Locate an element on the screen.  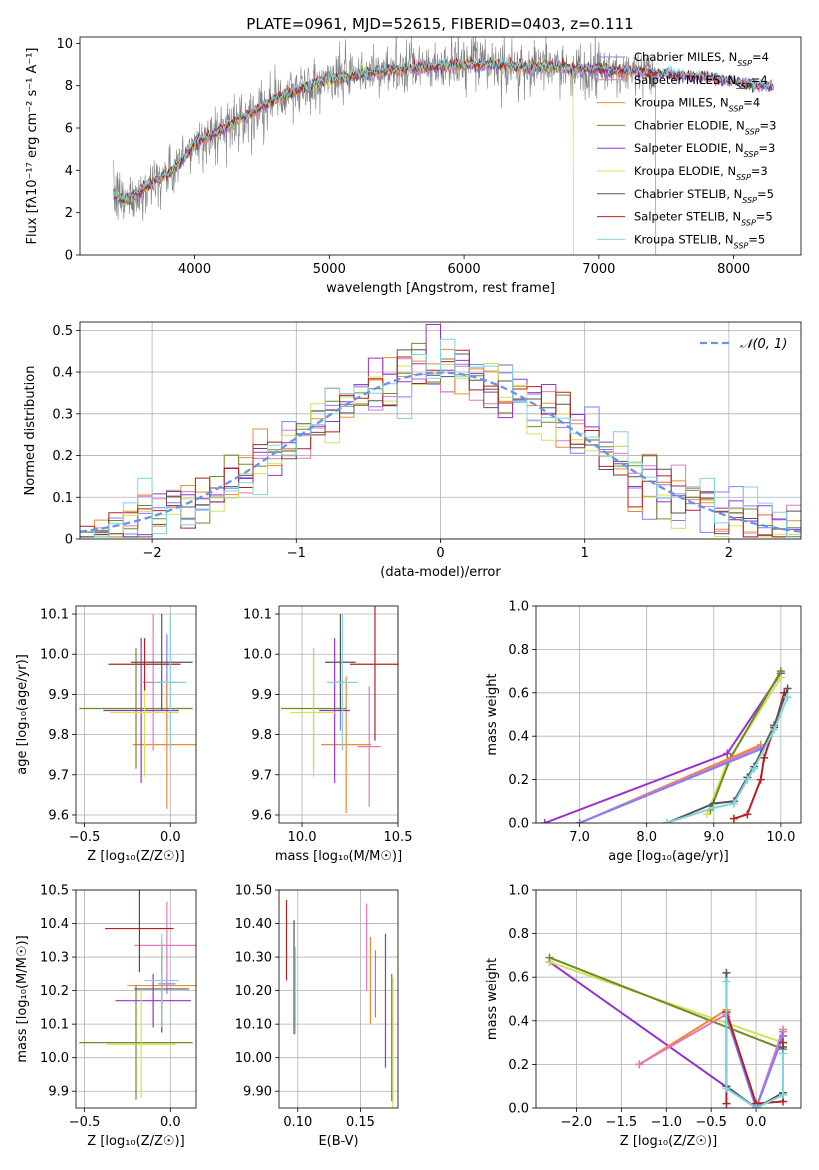
mass_vs_ebv-frame is located at coordinates (338, 999).